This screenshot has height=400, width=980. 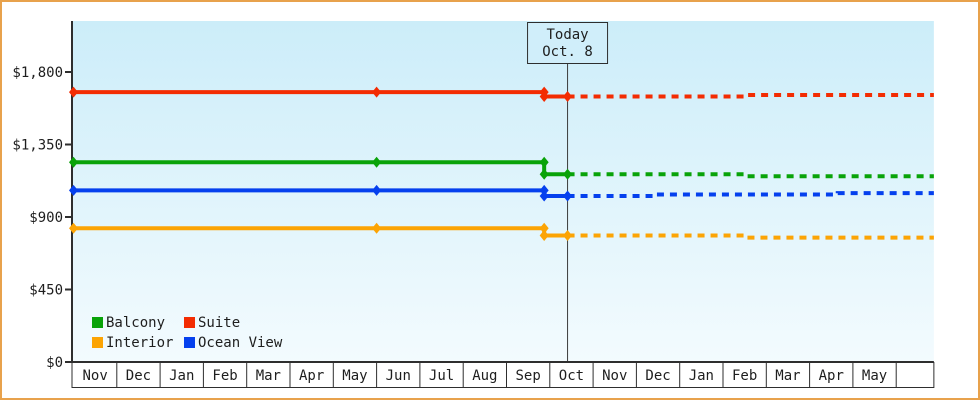 What do you see at coordinates (97, 342) in the screenshot?
I see `legend-swatch-interior` at bounding box center [97, 342].